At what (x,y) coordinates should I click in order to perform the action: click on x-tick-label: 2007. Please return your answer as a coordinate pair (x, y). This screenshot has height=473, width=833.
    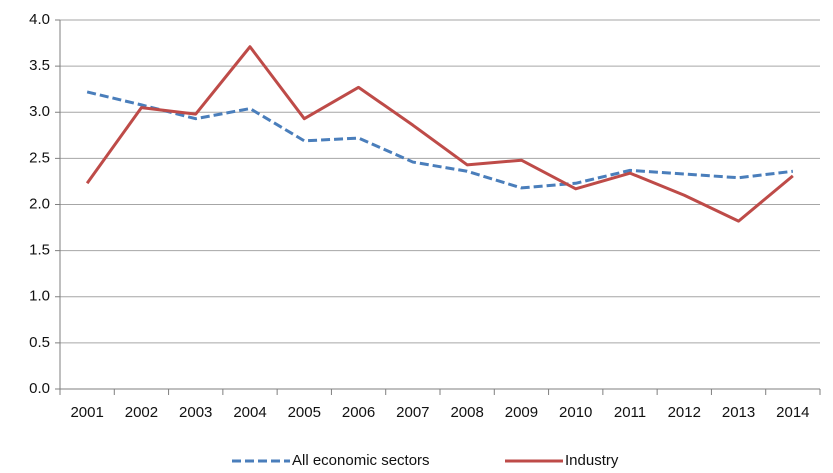
    Looking at the image, I should click on (412, 412).